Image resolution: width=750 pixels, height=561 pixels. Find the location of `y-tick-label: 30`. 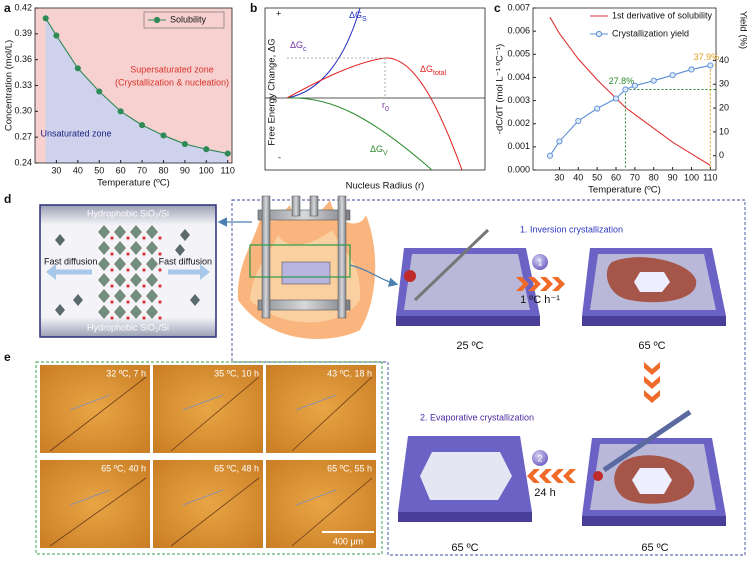

y-tick-label: 30 is located at coordinates (724, 84).